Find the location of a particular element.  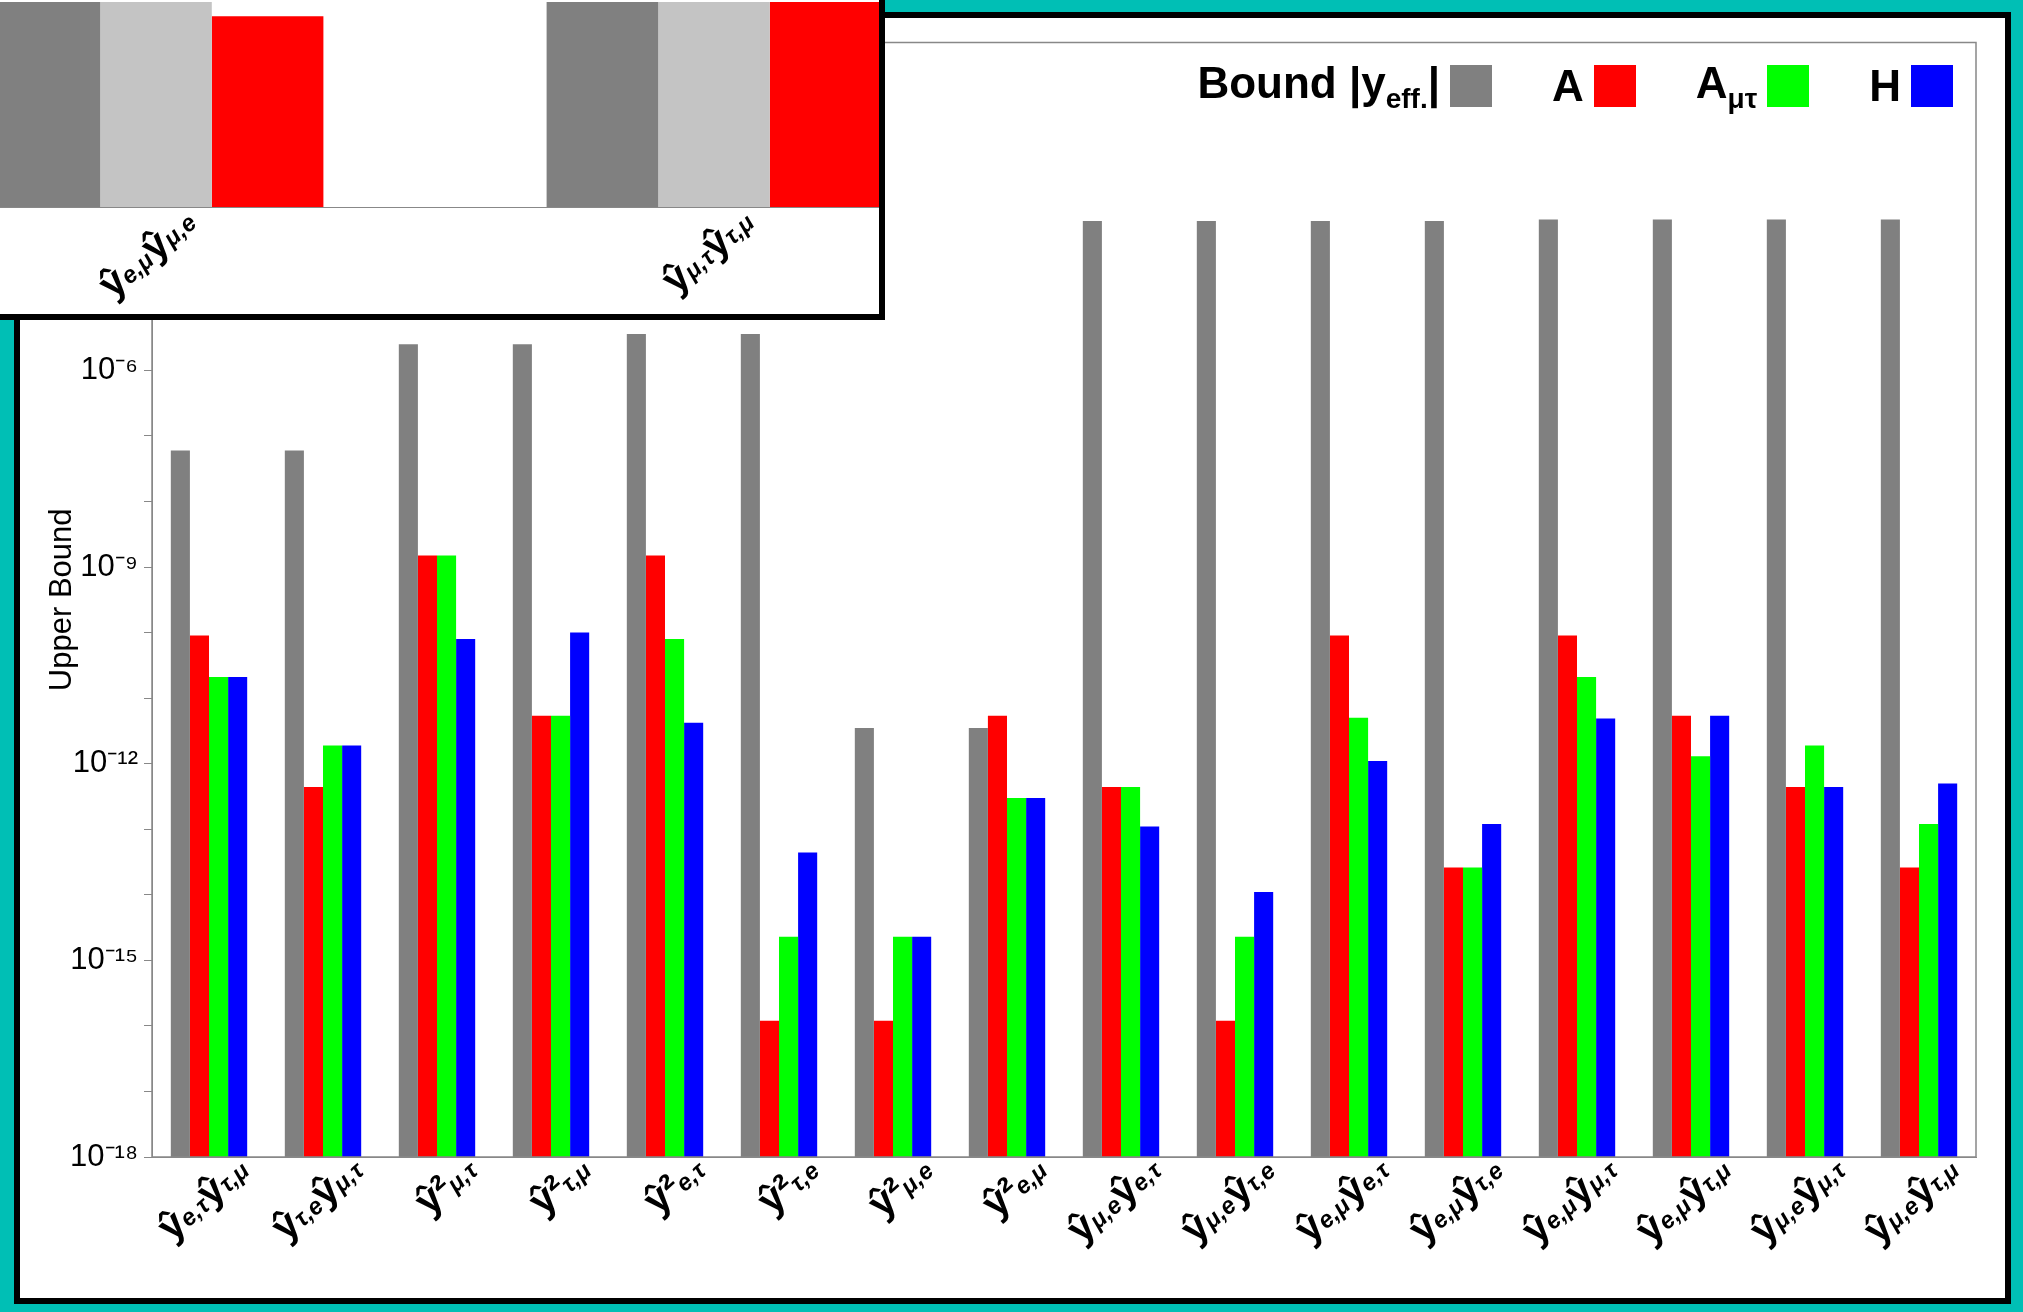

y-tick-label: 10⁻¹² is located at coordinates (105, 762).